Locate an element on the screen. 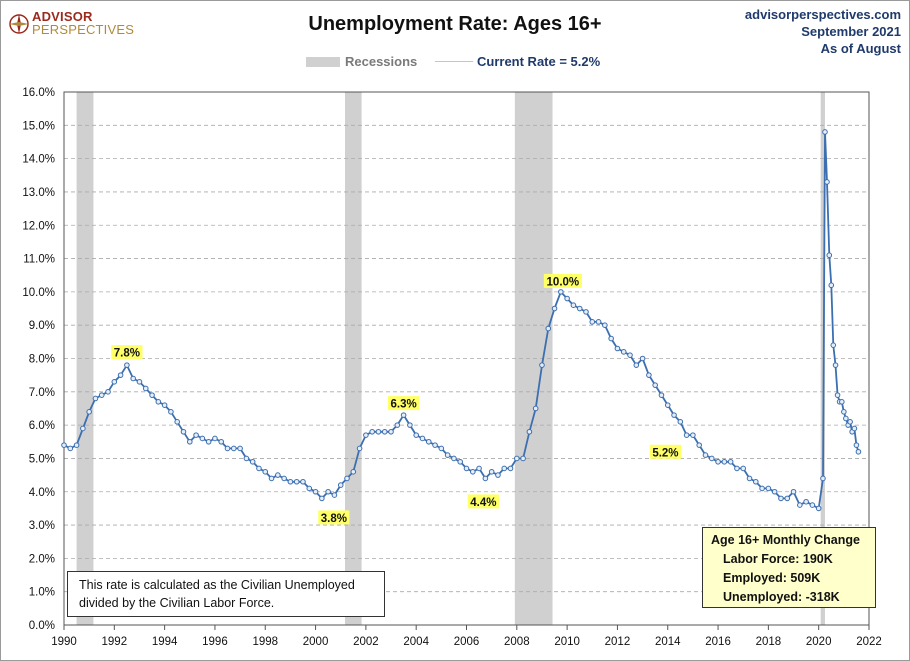 The width and height of the screenshot is (910, 661). x-tick-label: 2004 is located at coordinates (416, 642).